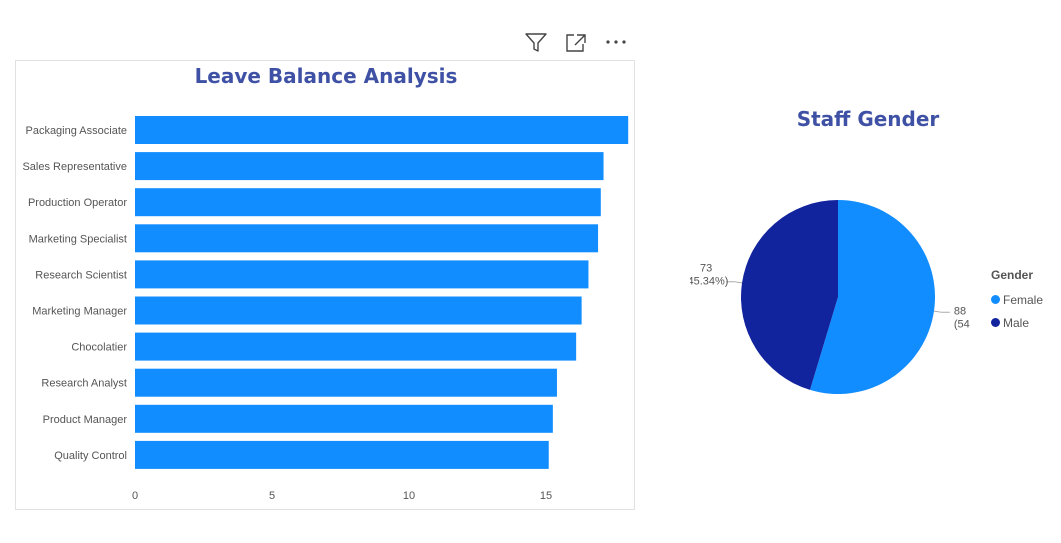 The image size is (1061, 543). What do you see at coordinates (362, 274) in the screenshot?
I see `bar-research-scientist` at bounding box center [362, 274].